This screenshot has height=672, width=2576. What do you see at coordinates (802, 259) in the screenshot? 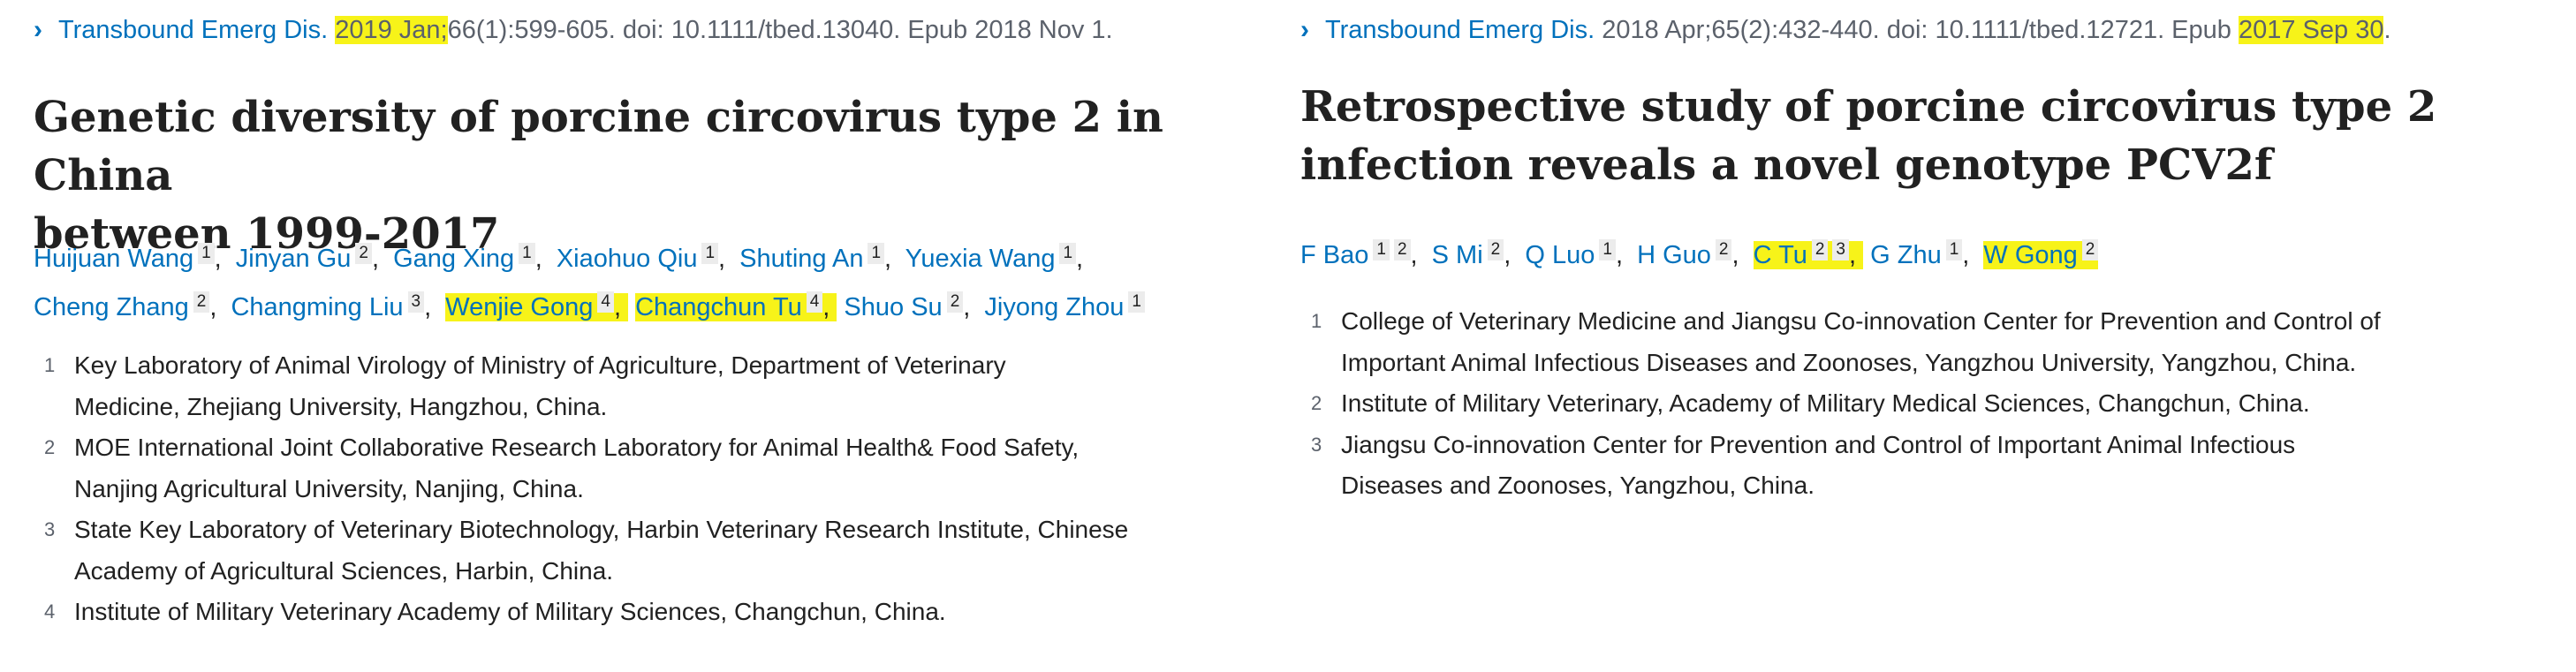
I see `author-link: Shuting An` at bounding box center [802, 259].